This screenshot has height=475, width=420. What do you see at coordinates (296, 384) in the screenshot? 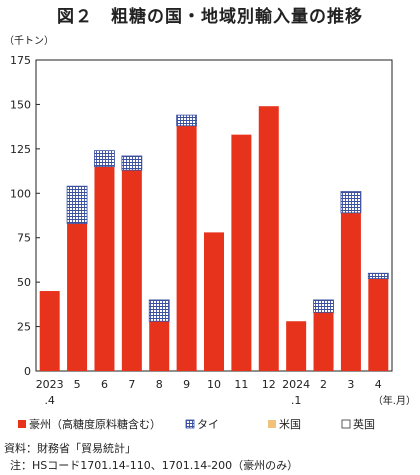
I see `x-tick-label: 2024` at bounding box center [296, 384].